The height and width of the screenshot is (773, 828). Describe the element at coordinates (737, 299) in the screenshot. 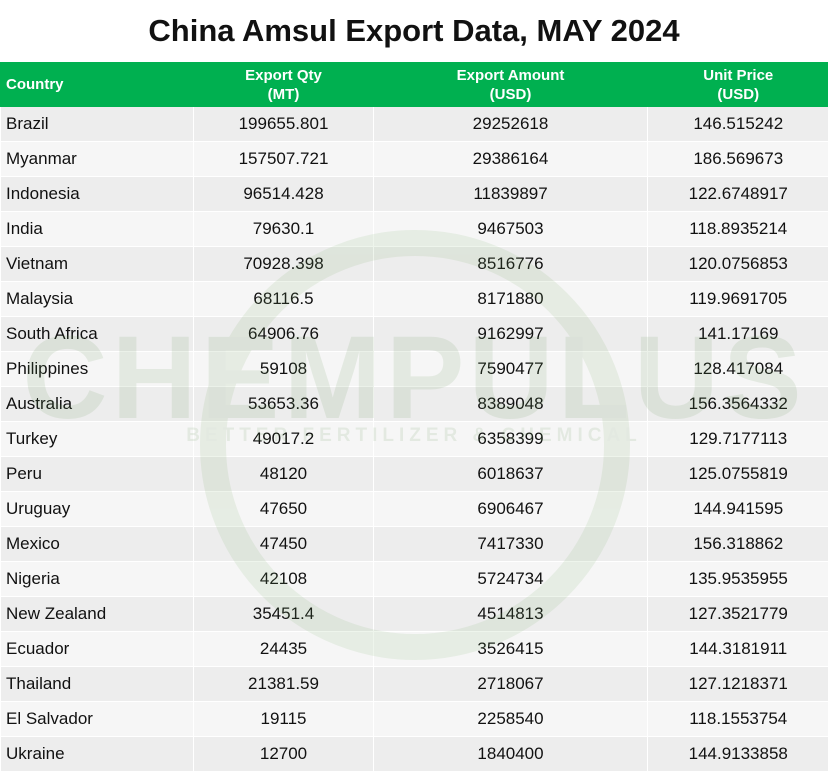

I see `cell-unit-price: 119.9691705` at that location.